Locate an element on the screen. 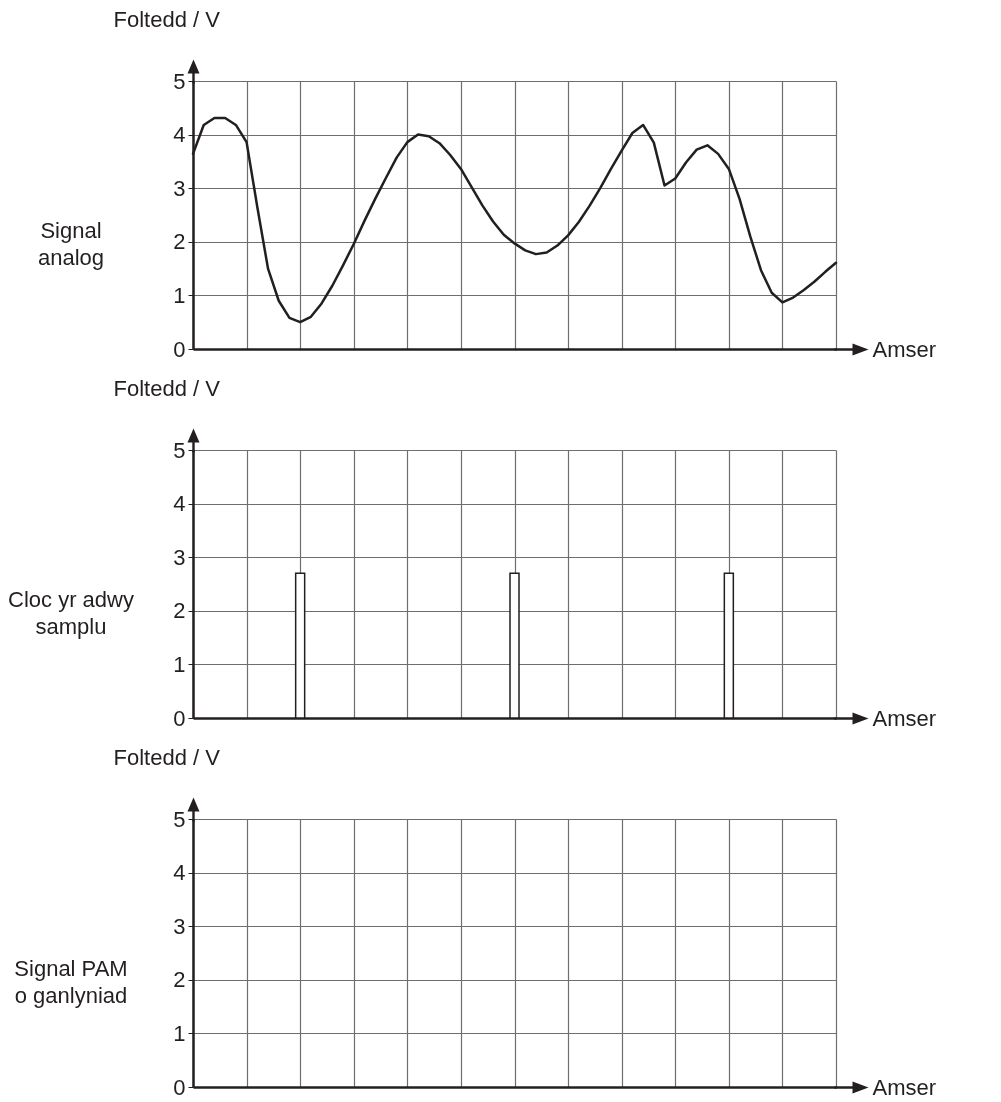  text: Cloc yr adwy samplu is located at coordinates (71, 613).